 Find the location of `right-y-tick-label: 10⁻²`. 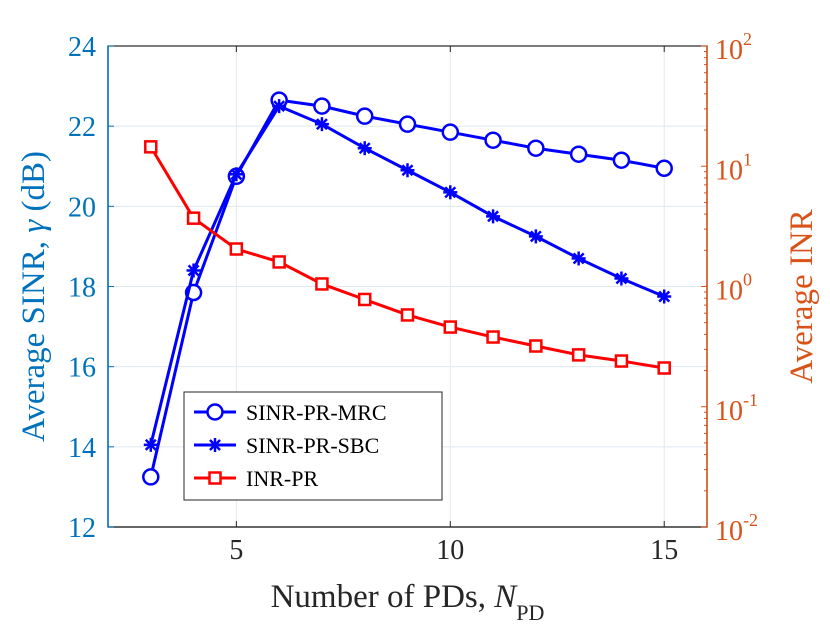

right-y-tick-label: 10⁻² is located at coordinates (736, 528).